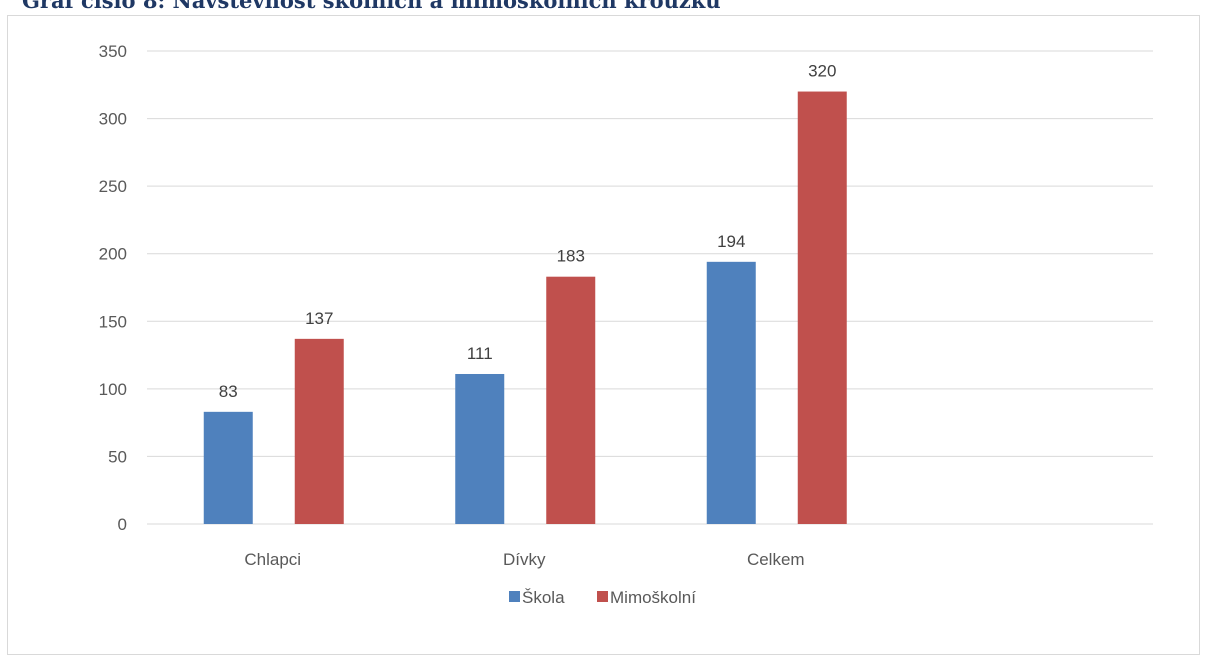  Describe the element at coordinates (571, 256) in the screenshot. I see `data-label: 183` at that location.